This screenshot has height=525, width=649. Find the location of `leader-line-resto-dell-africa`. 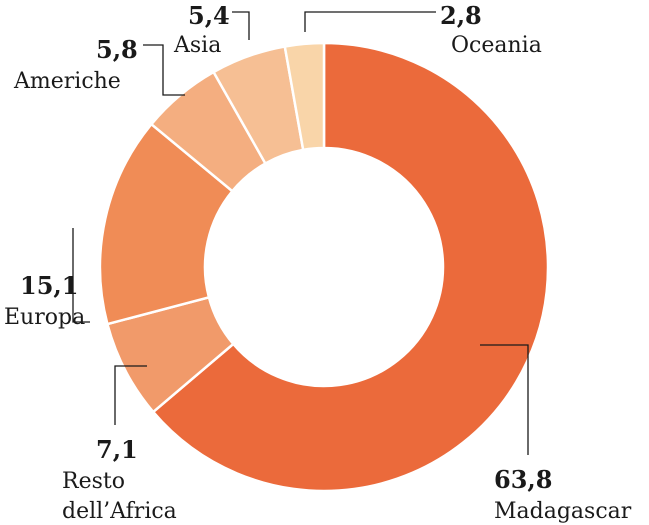

leader-line-resto-dell-africa is located at coordinates (130, 395).